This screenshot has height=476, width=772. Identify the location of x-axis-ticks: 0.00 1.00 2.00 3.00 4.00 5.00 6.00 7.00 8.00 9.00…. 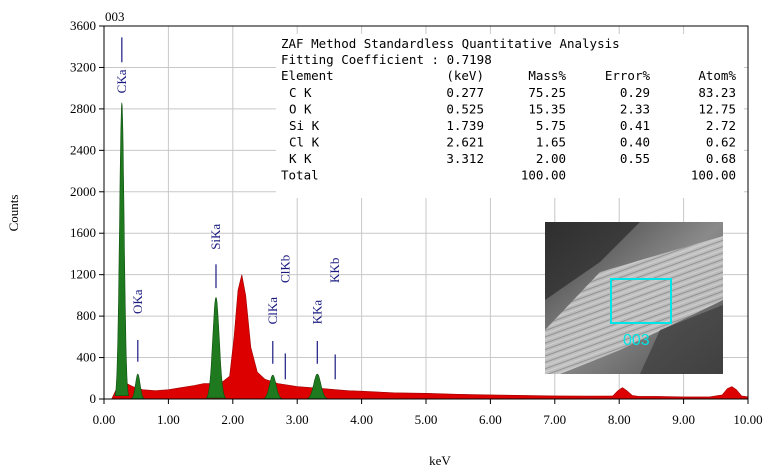
(428, 413).